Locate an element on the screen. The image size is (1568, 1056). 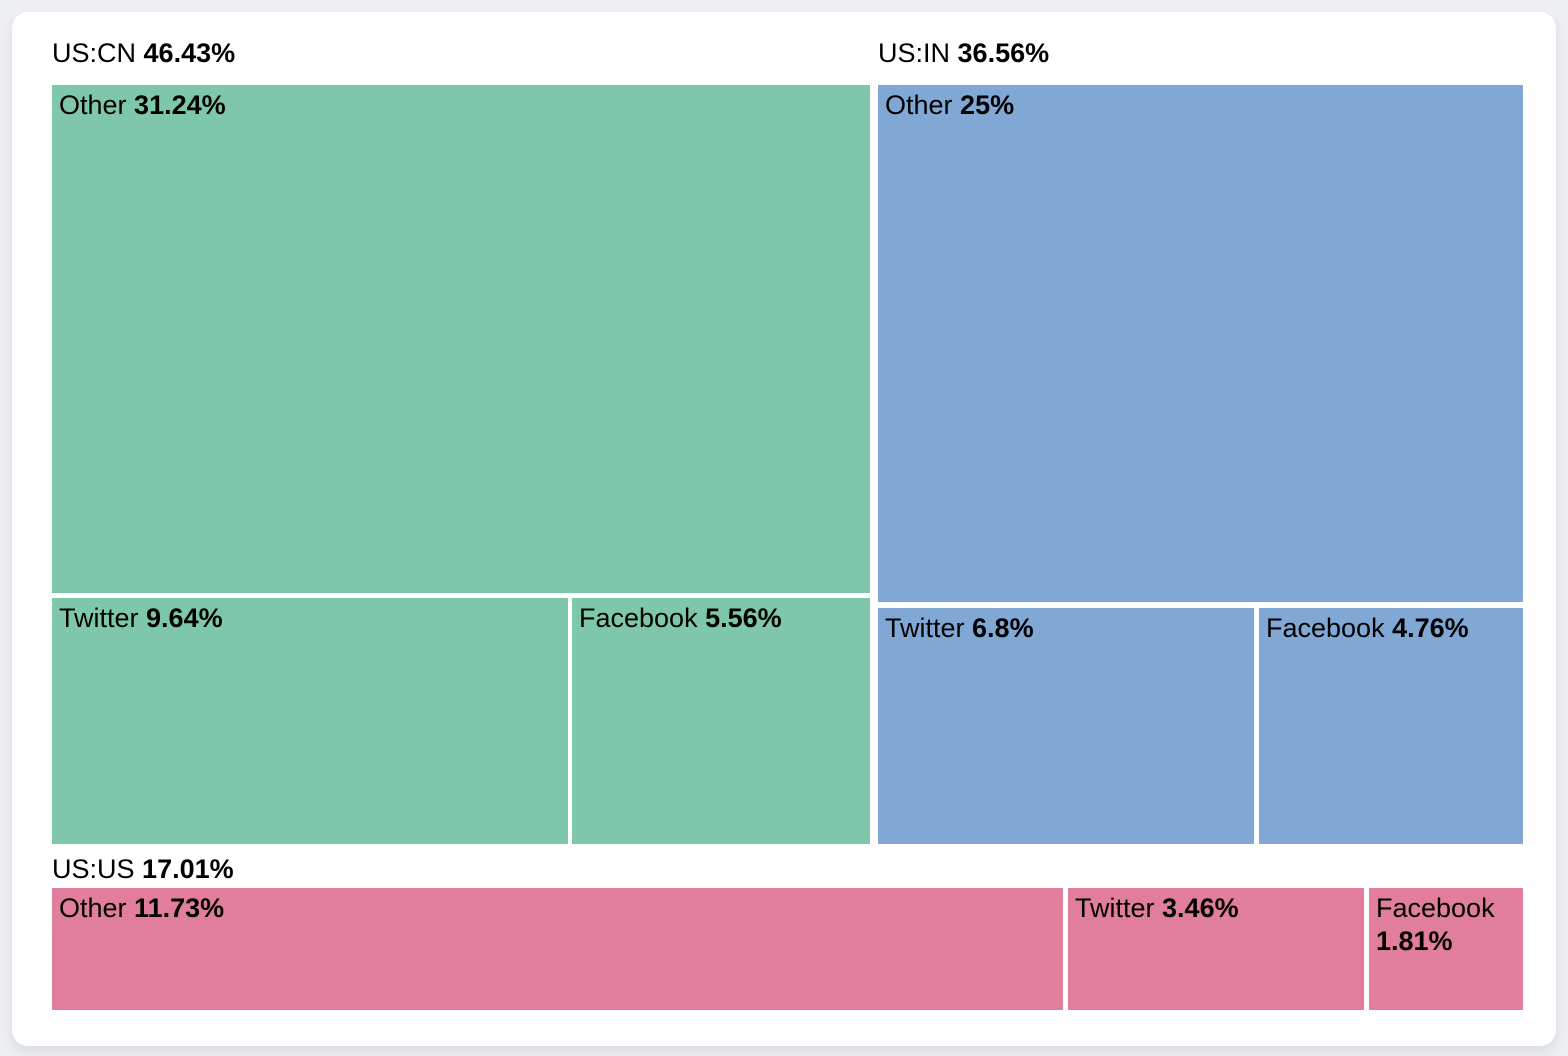
tile-us-us-other: Other 11.73% is located at coordinates (557, 949).